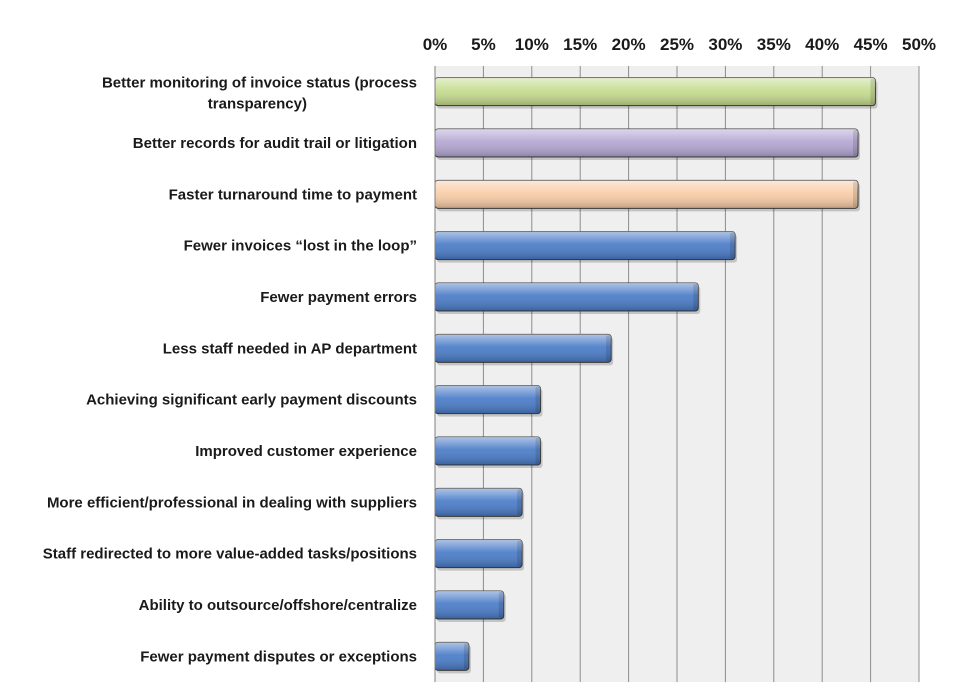 This screenshot has height=685, width=962. I want to click on category-label: Fewer payment errors, so click(338, 297).